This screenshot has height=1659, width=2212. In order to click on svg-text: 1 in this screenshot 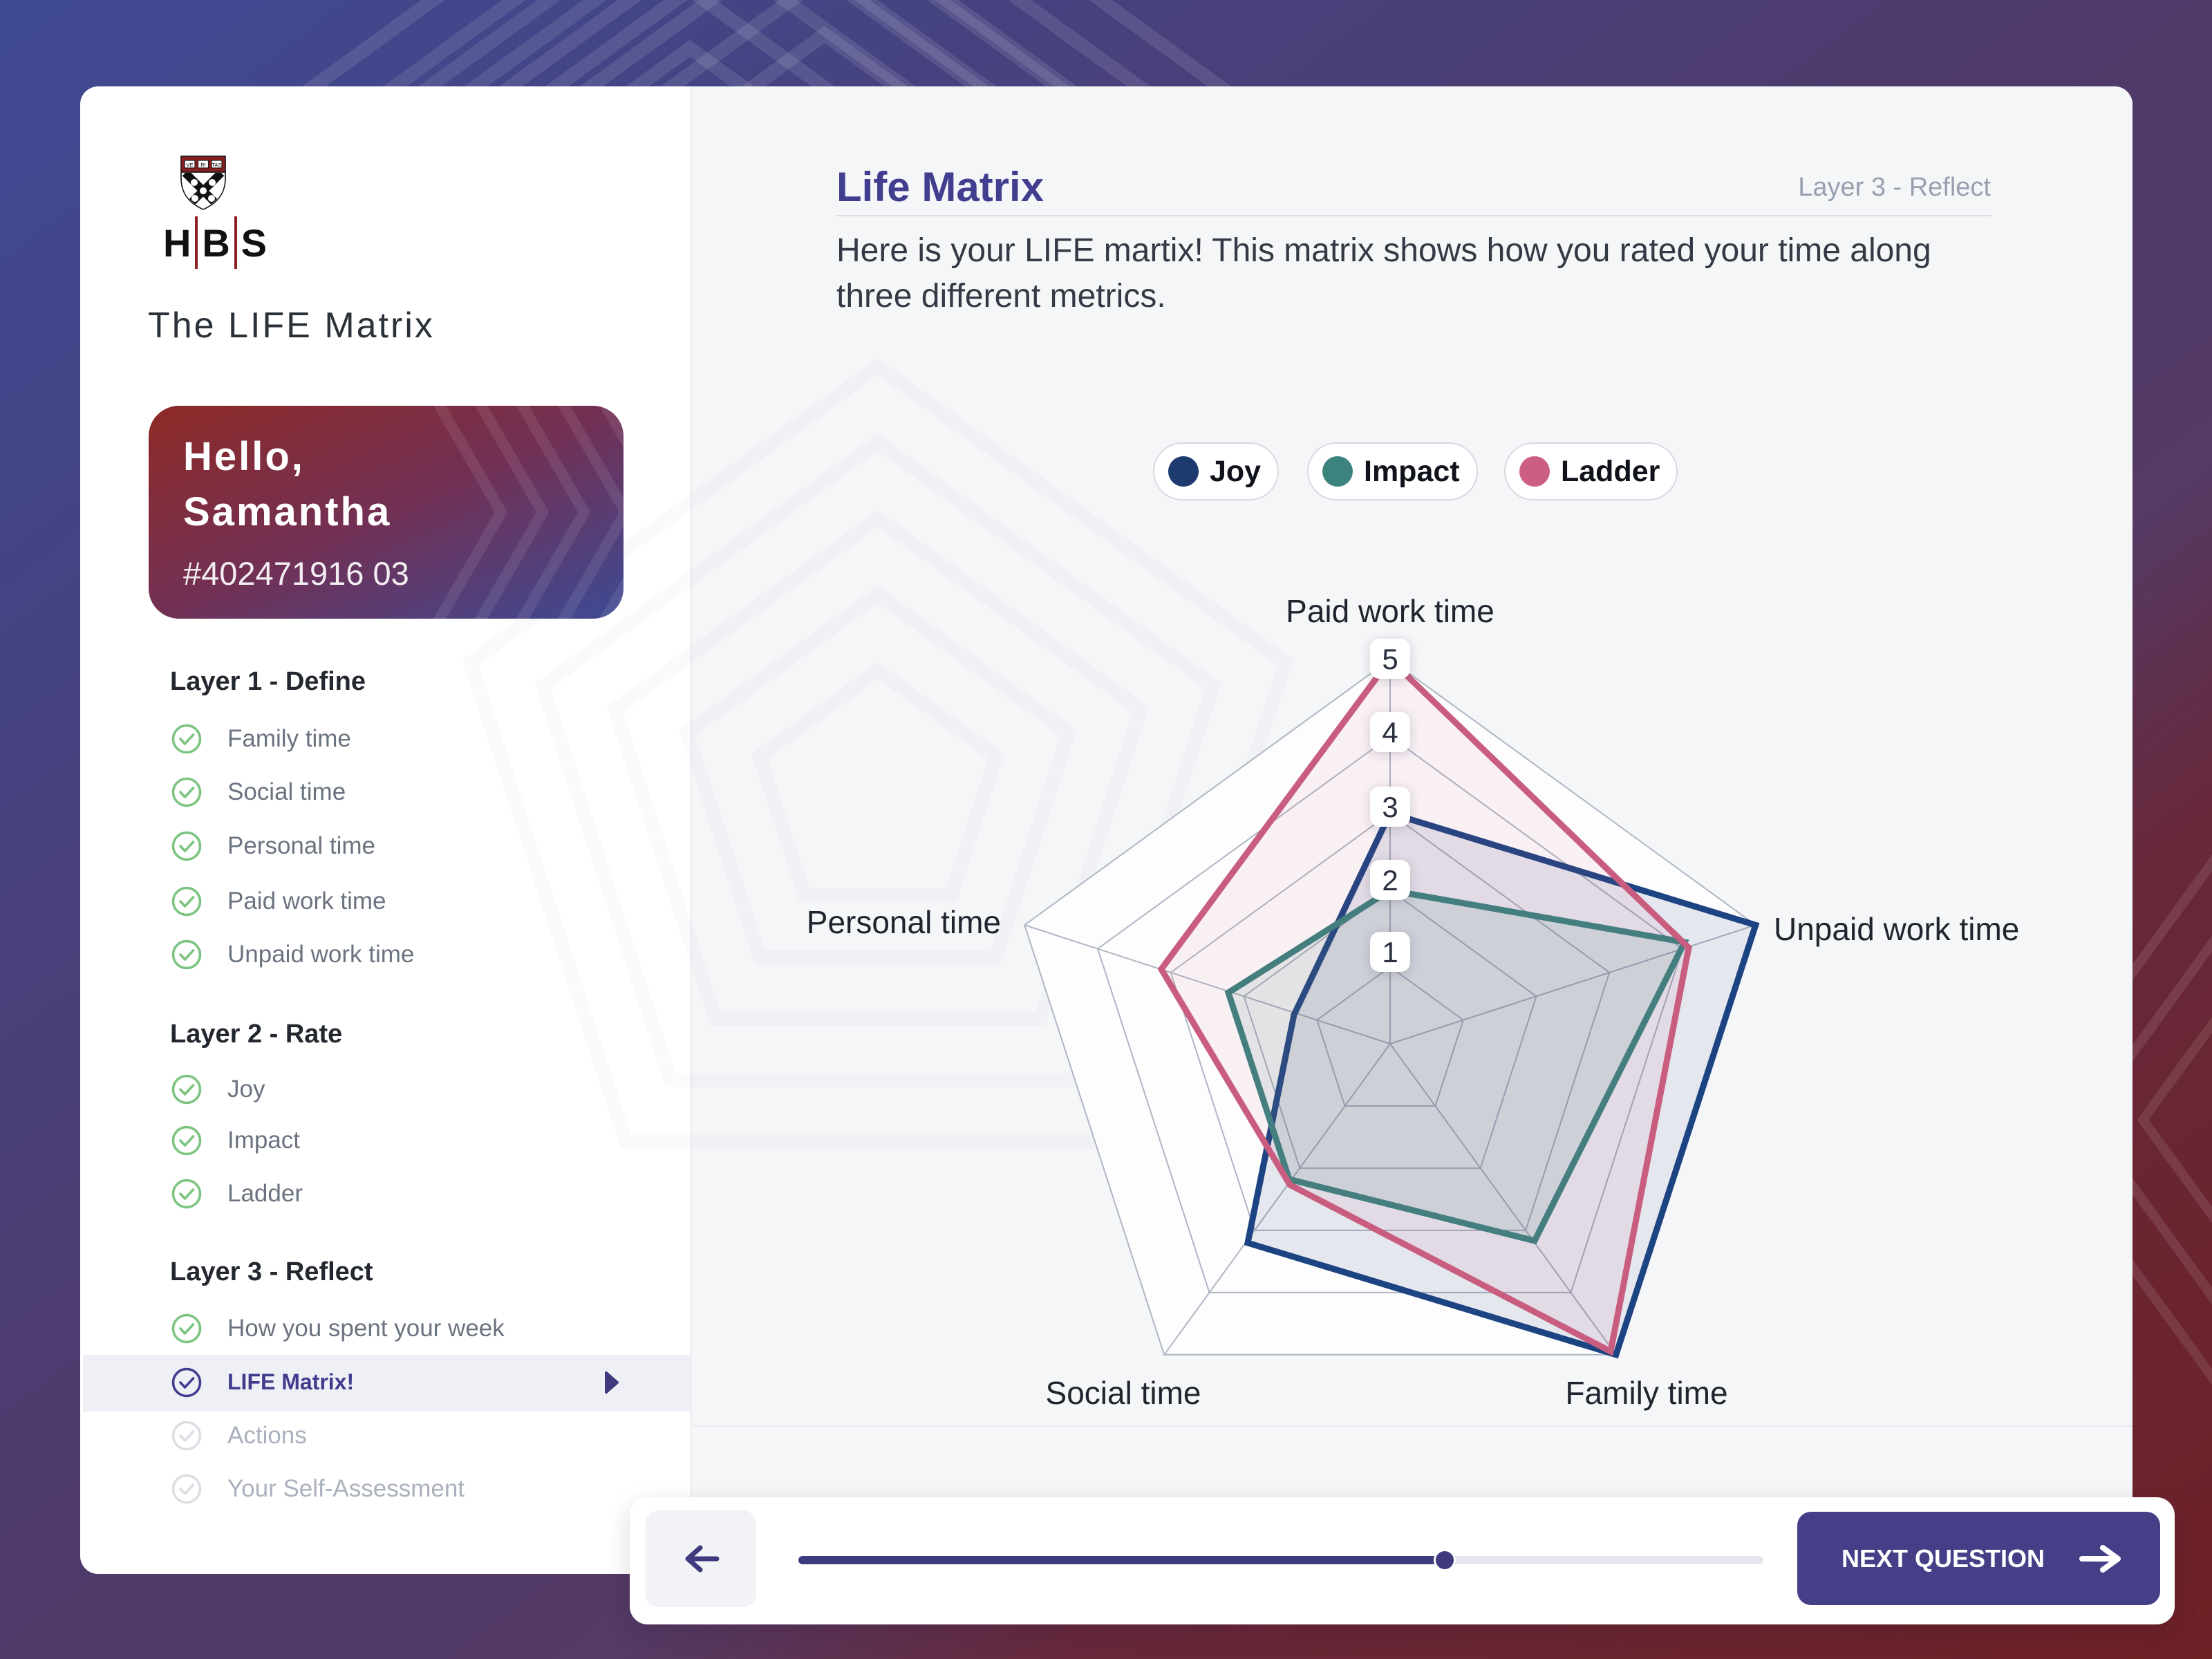, I will do `click(1390, 952)`.